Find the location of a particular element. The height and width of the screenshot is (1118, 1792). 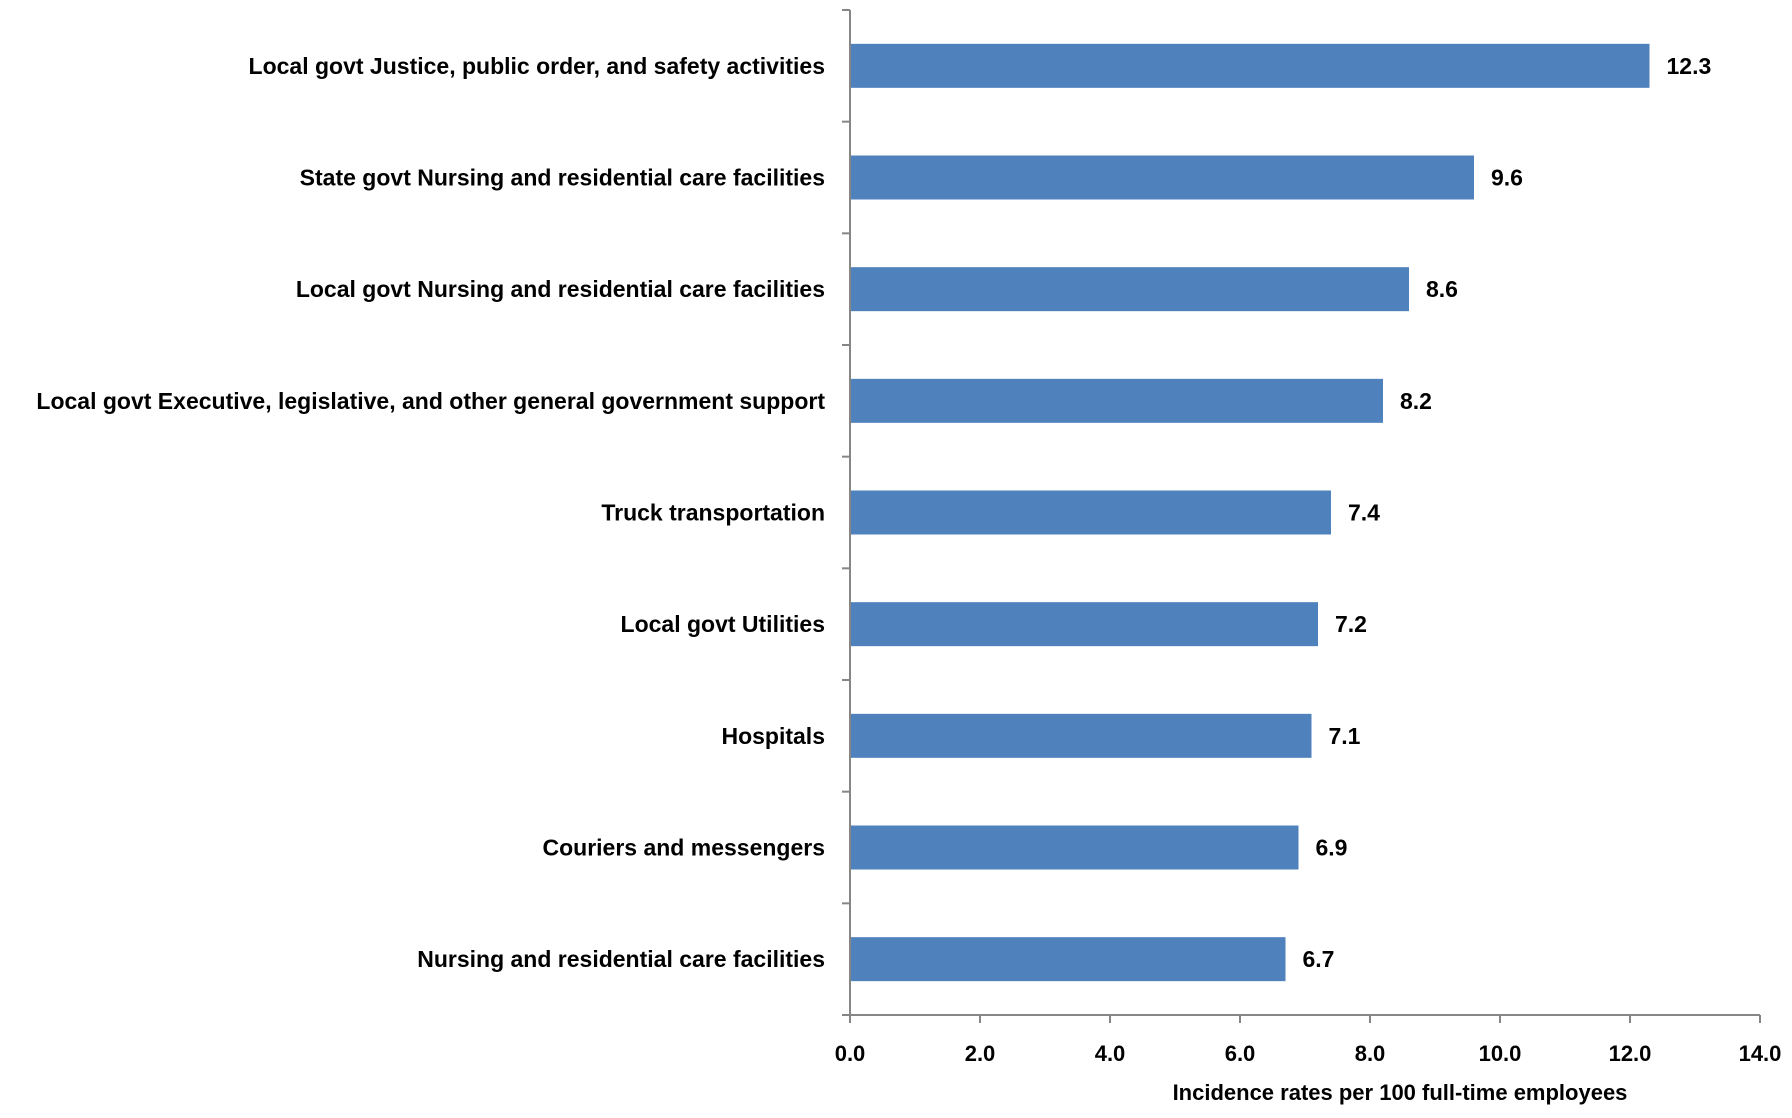

category-label: Couriers and messengers is located at coordinates (683, 848).